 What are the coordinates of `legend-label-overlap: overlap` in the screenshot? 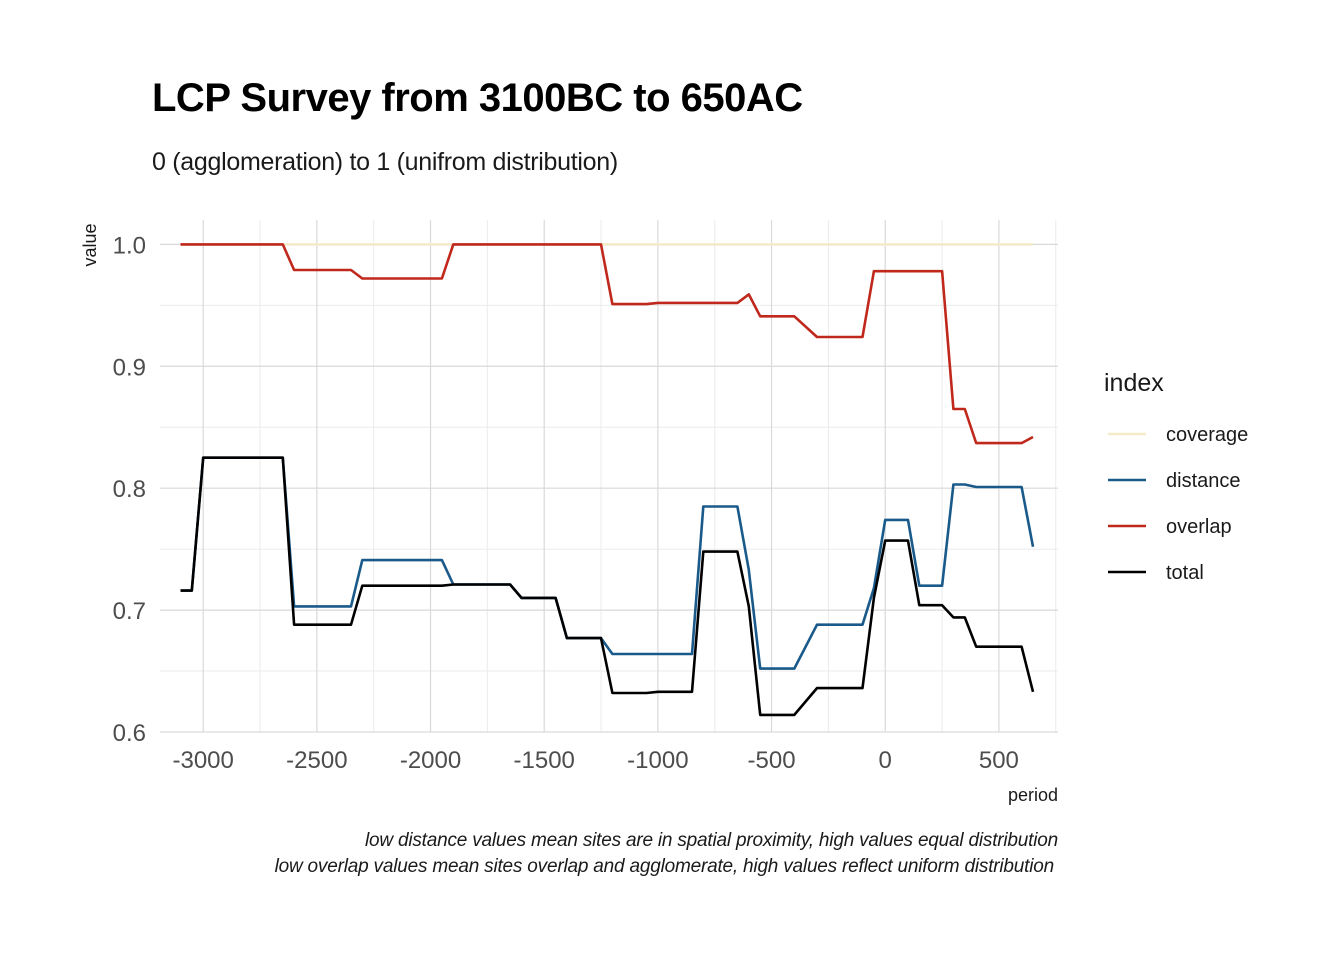 It's located at (1199, 527).